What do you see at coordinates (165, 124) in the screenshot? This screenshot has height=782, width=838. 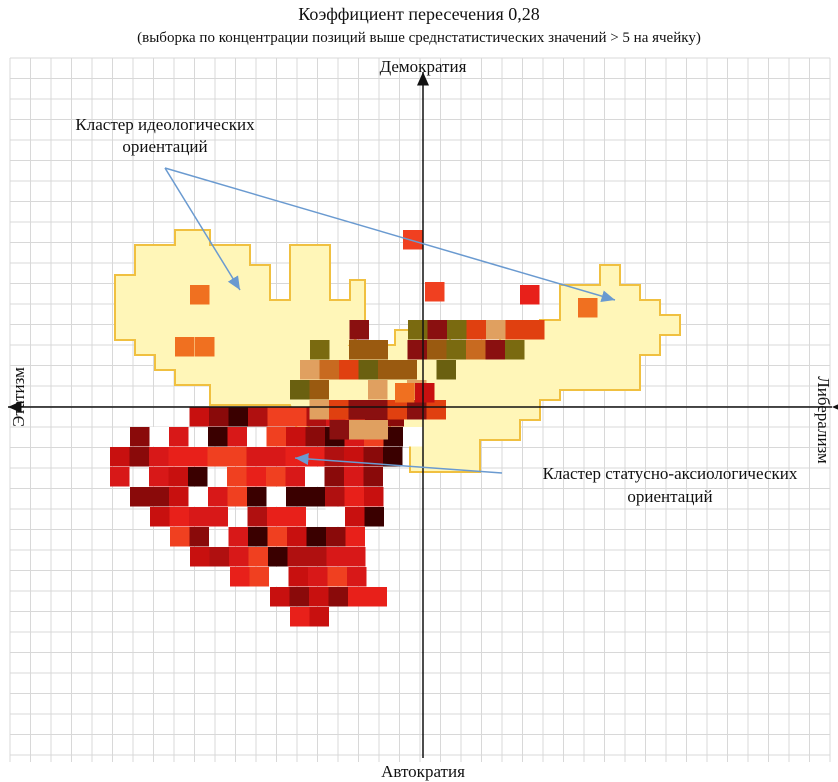 I see `cluster-label: Кластер идеологических` at bounding box center [165, 124].